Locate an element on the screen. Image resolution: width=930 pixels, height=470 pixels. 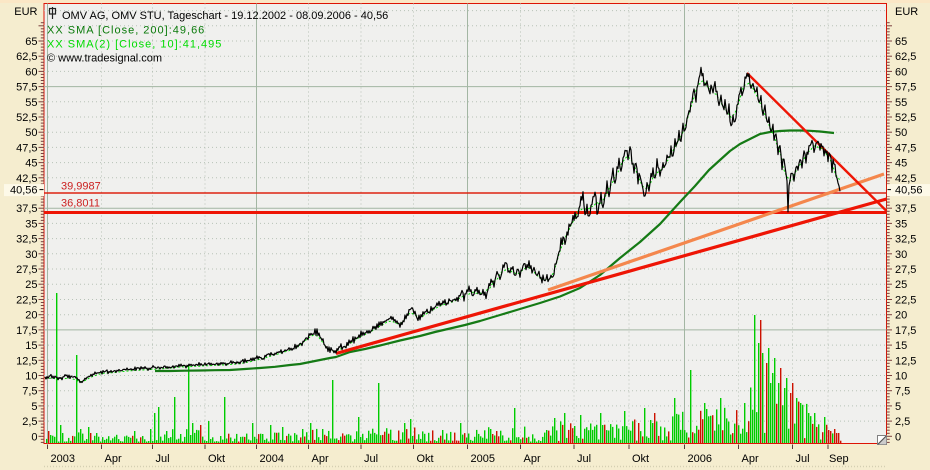
svg-text: 2005 is located at coordinates (483, 459).